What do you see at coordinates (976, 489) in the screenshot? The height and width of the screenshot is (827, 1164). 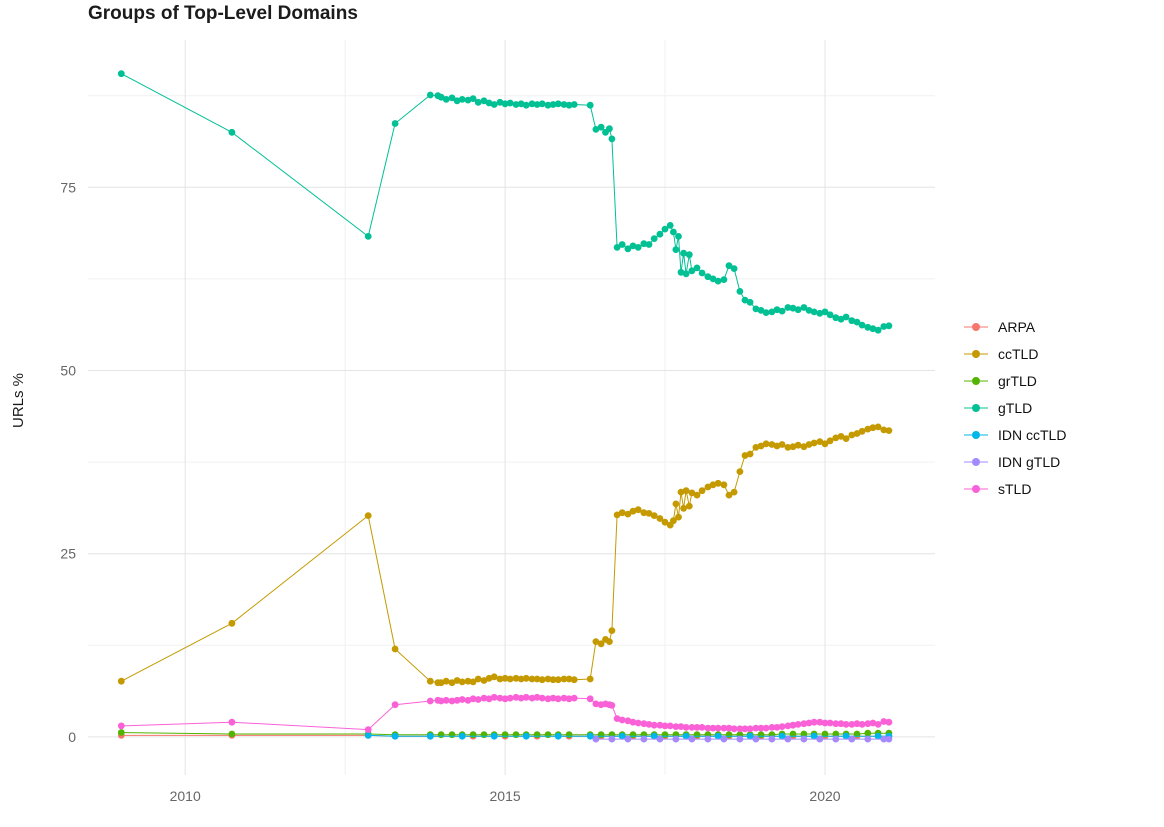 I see `legend-key-point` at bounding box center [976, 489].